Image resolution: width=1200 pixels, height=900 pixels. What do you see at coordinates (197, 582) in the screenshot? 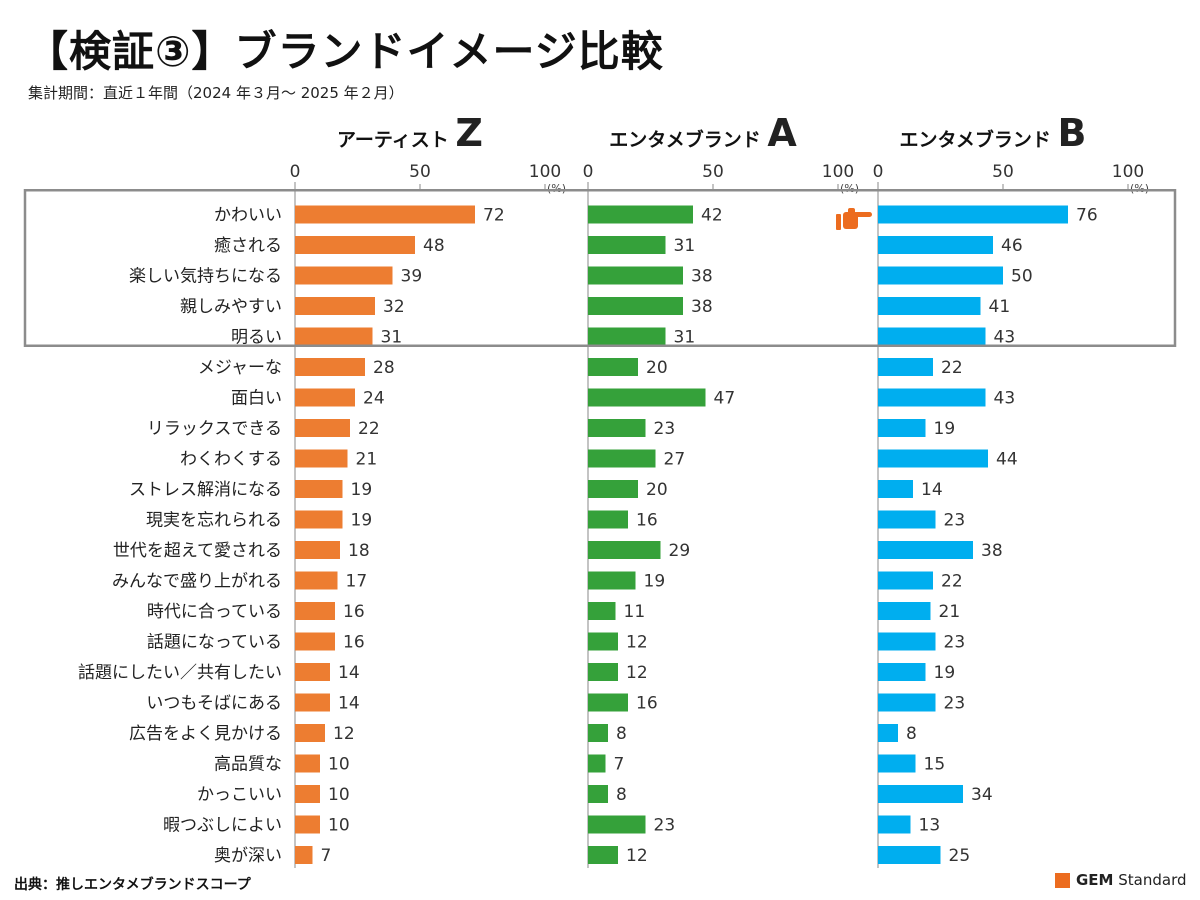
I see `category-label: みんなで盛り上がれる` at bounding box center [197, 582].